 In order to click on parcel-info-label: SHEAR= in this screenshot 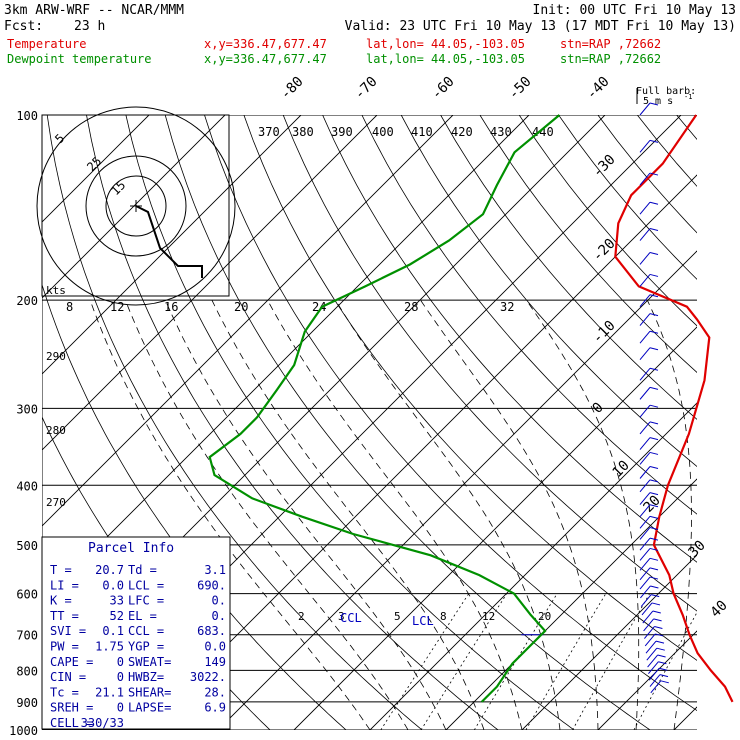, I will do `click(149, 692)`.